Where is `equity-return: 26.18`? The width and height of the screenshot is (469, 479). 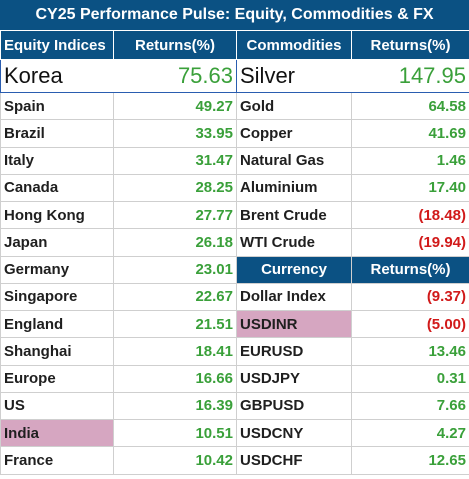 equity-return: 26.18 is located at coordinates (175, 242).